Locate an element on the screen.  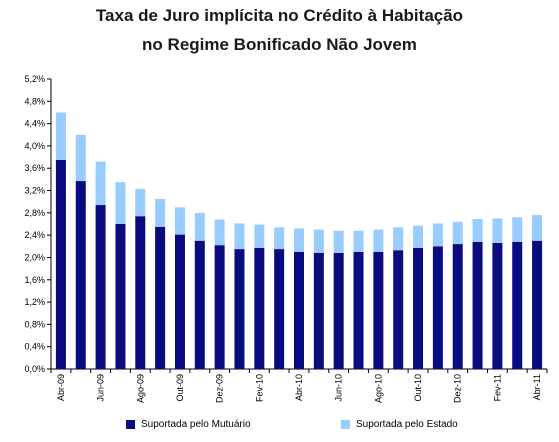
legend-item-mutuario: Suportada pelo Mutuário is located at coordinates (188, 424).